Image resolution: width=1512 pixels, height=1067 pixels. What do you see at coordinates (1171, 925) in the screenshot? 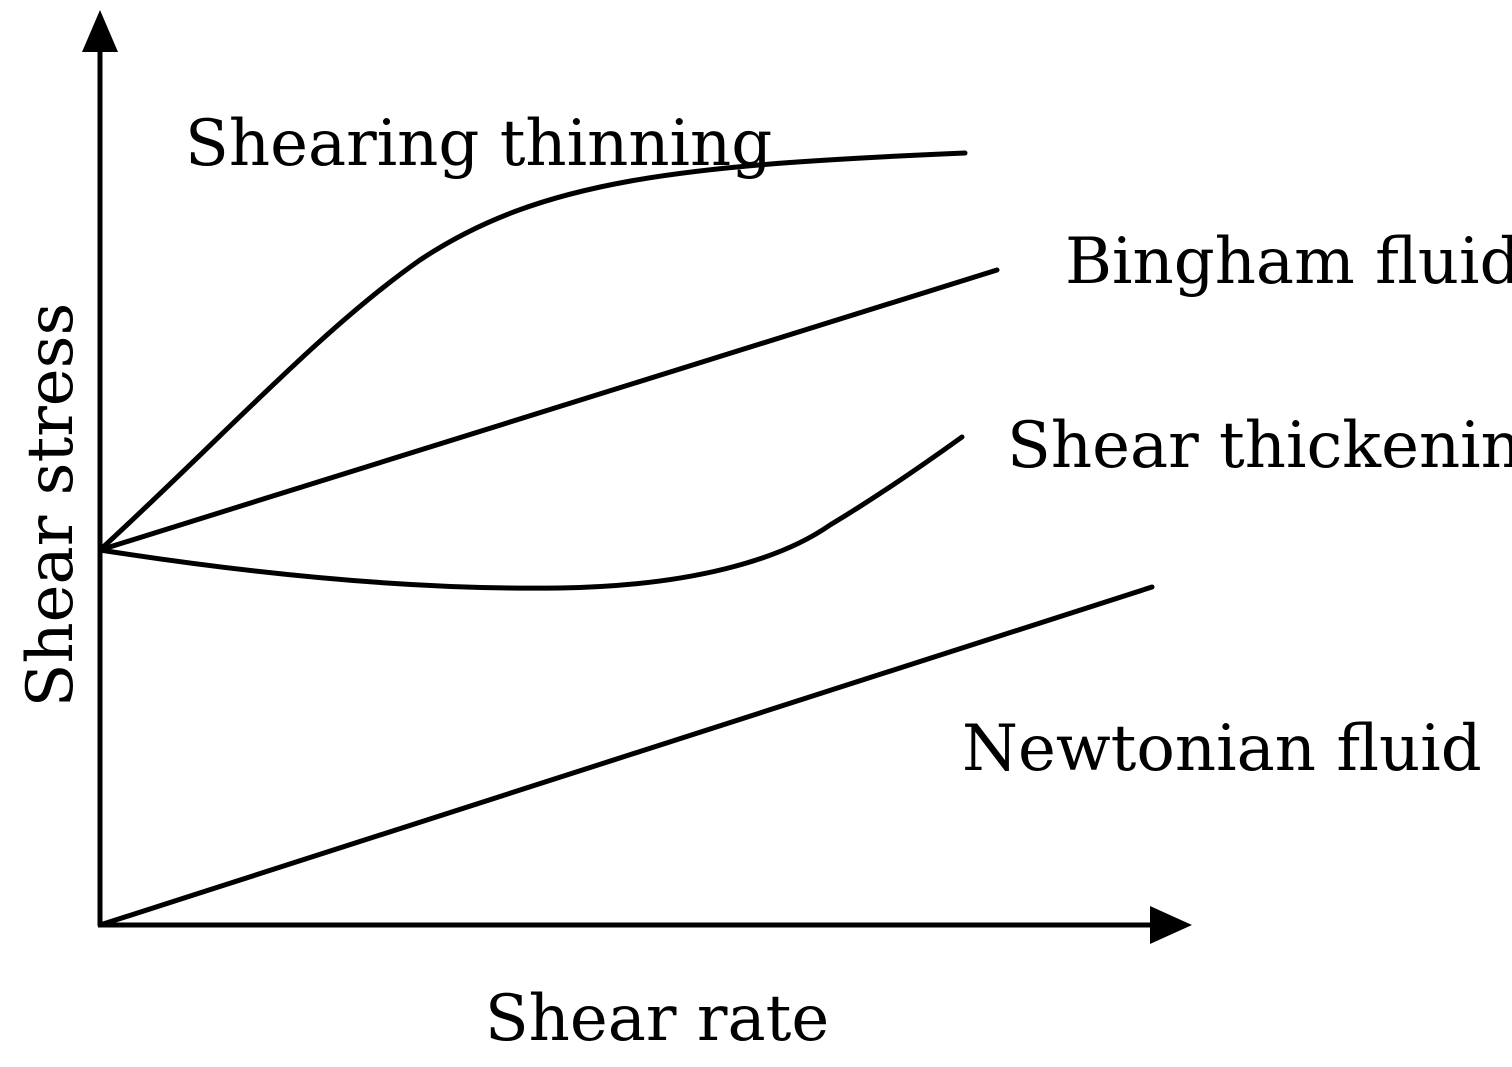
I see `x-axis-arrow` at bounding box center [1171, 925].